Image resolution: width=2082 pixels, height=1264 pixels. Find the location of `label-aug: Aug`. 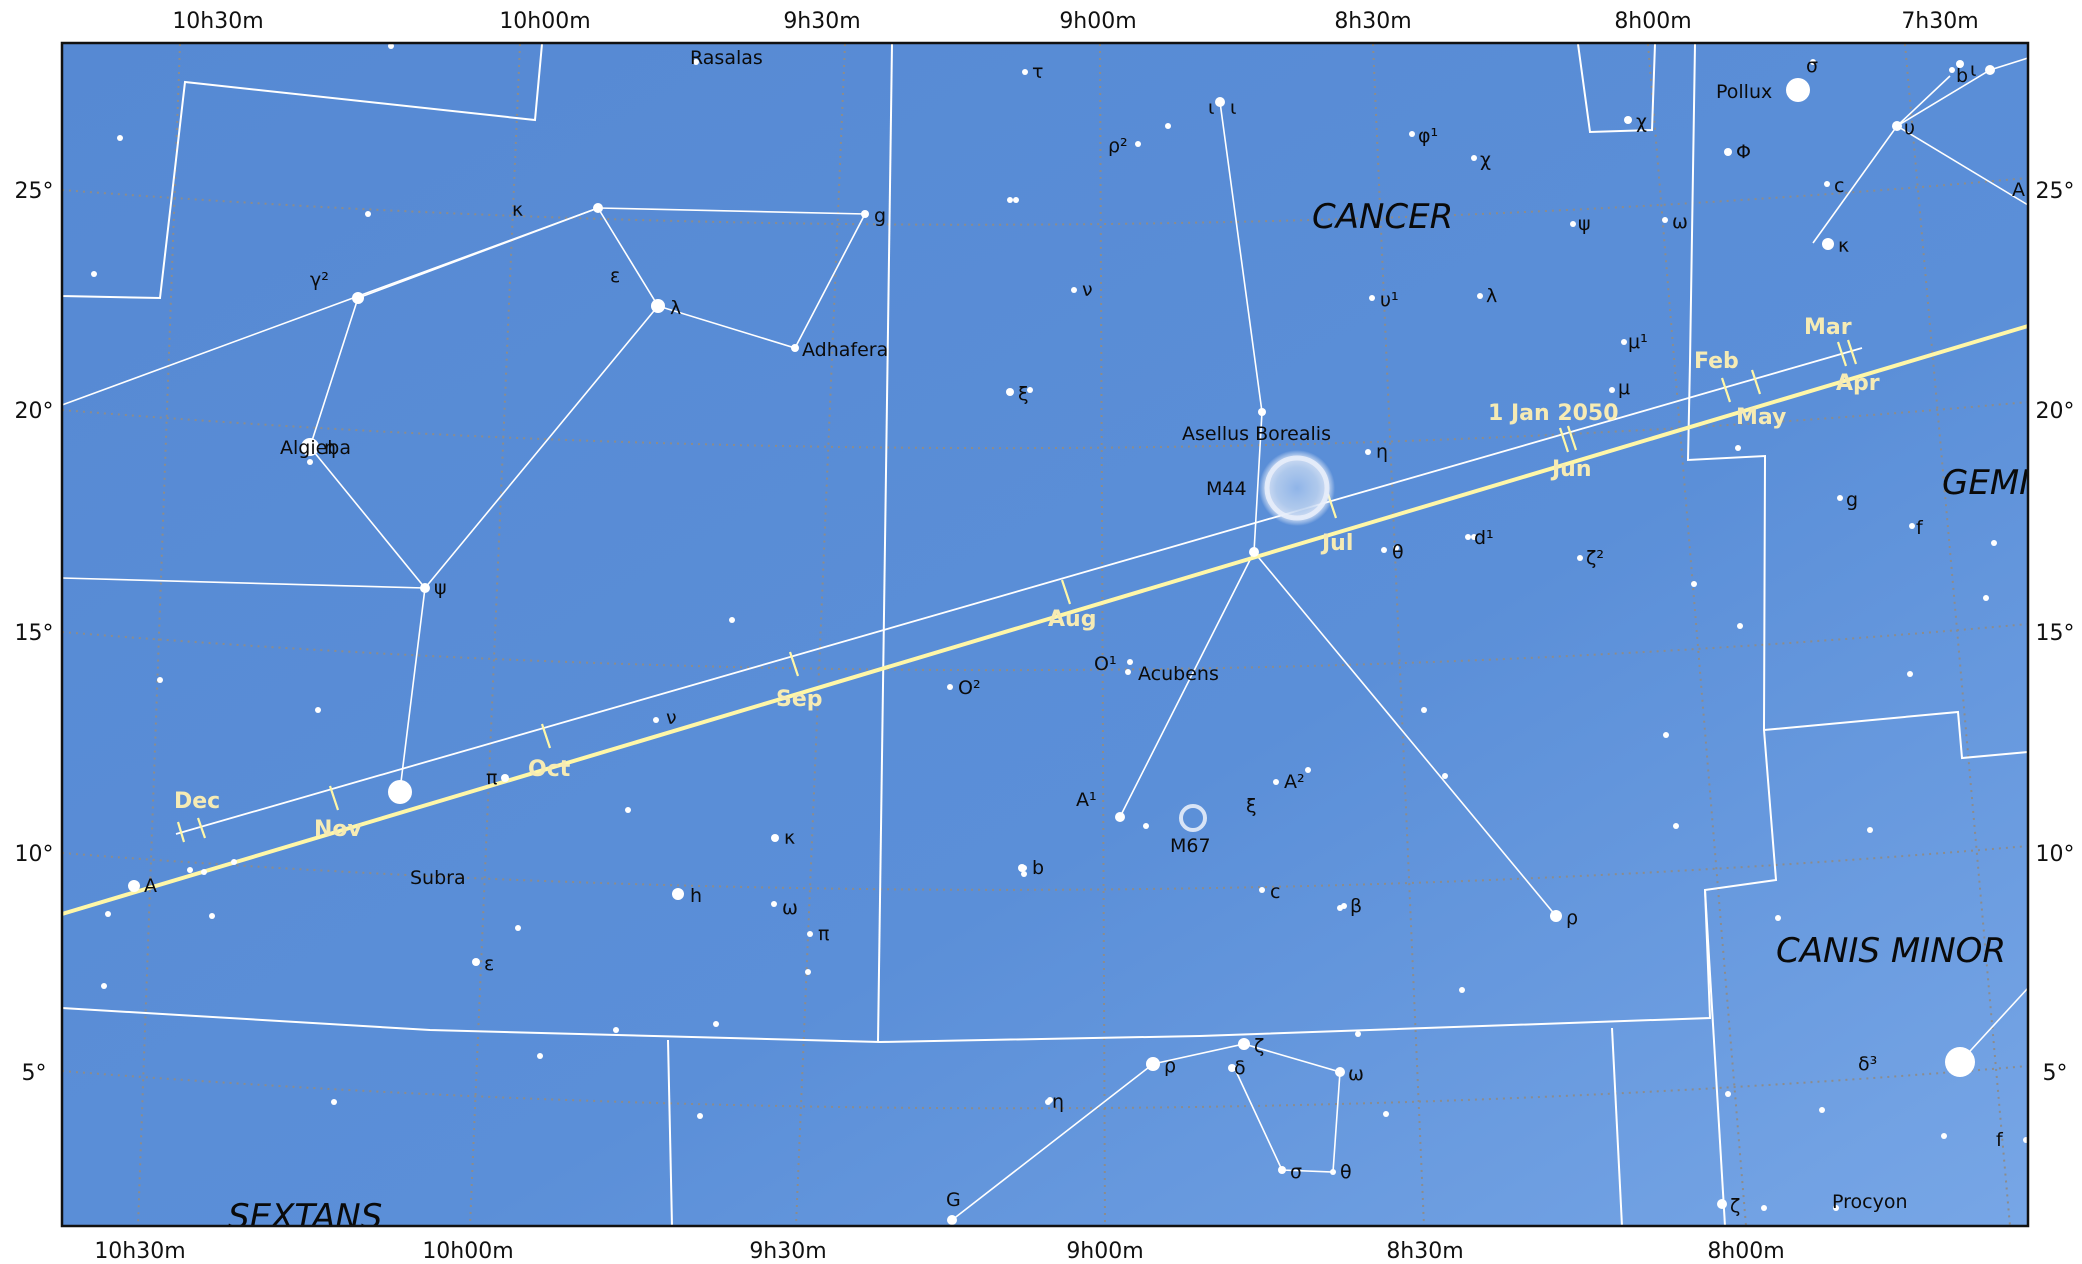

label-aug: Aug is located at coordinates (1072, 619).